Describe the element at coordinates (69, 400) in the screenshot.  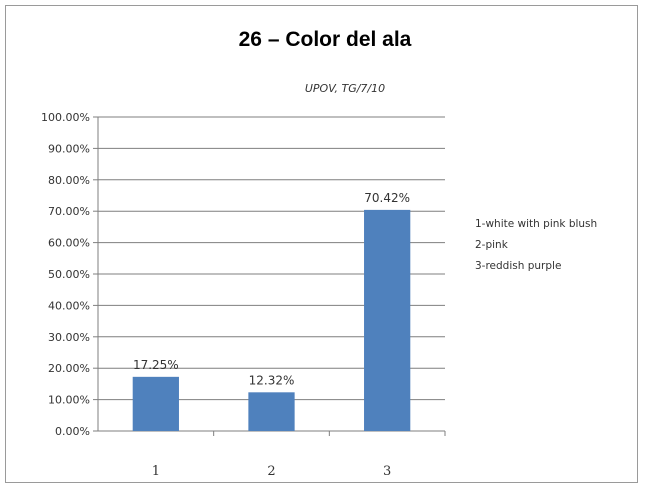
I see `y-tick-label: 10.00%` at that location.